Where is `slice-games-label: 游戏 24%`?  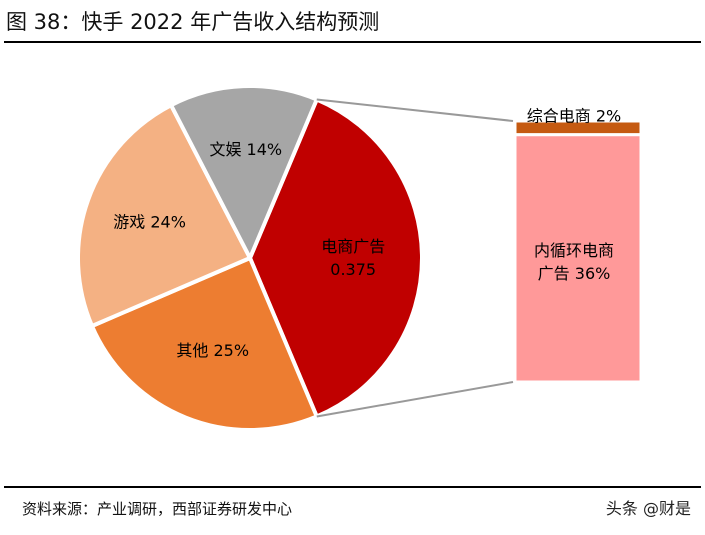
slice-games-label: 游戏 24% is located at coordinates (149, 222).